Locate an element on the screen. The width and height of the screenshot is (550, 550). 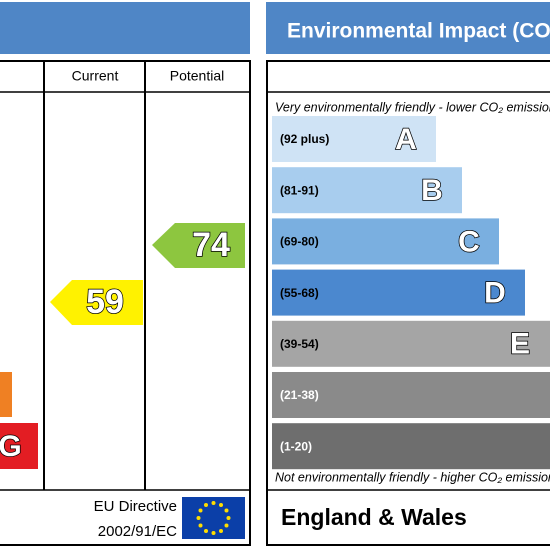
region: England & Wales is located at coordinates (374, 517).